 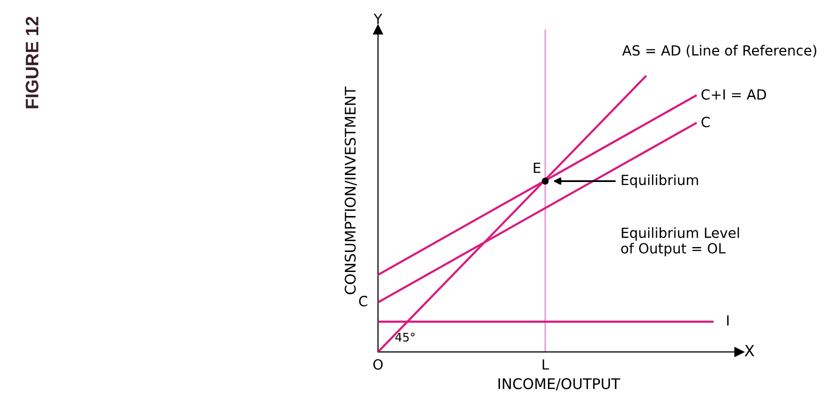 I want to click on x-tick-label: O, so click(x=378, y=364).